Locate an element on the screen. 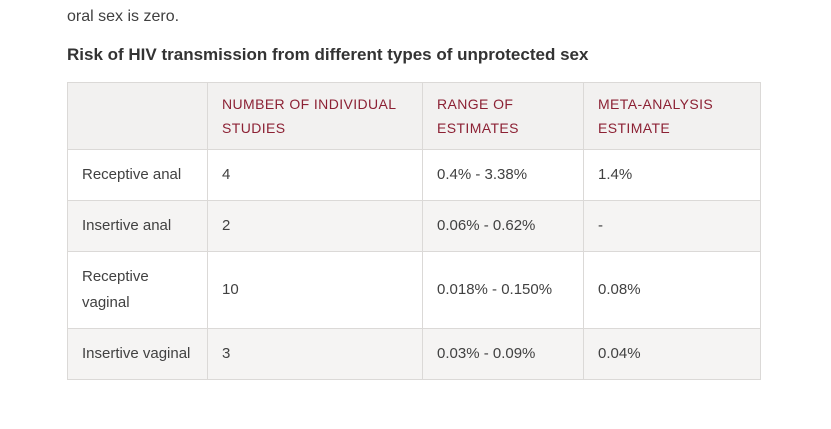 This screenshot has width=831, height=429. column-header-empty is located at coordinates (137, 116).